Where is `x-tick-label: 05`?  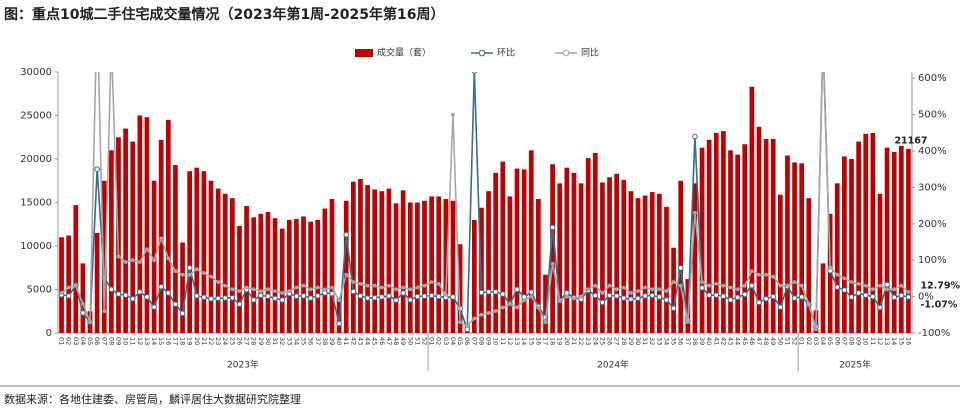 x-tick-label: 05 is located at coordinates (830, 341).